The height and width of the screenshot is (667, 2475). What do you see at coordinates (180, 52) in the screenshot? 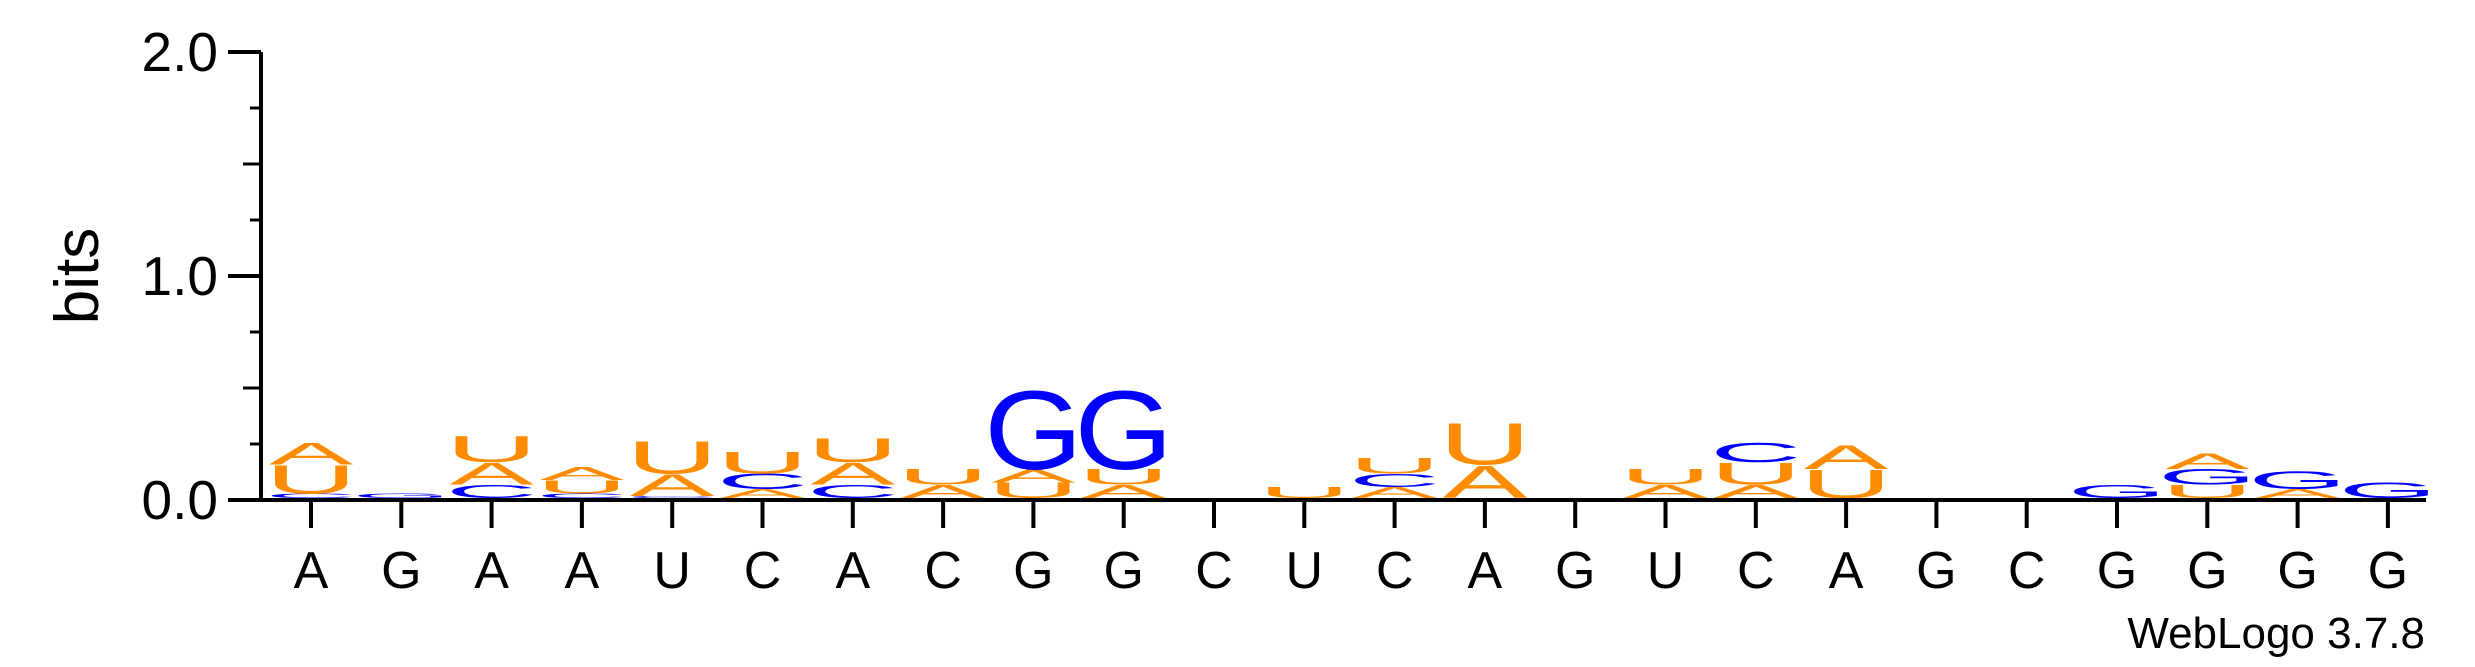
I see `y-tick-label: 2.0` at bounding box center [180, 52].